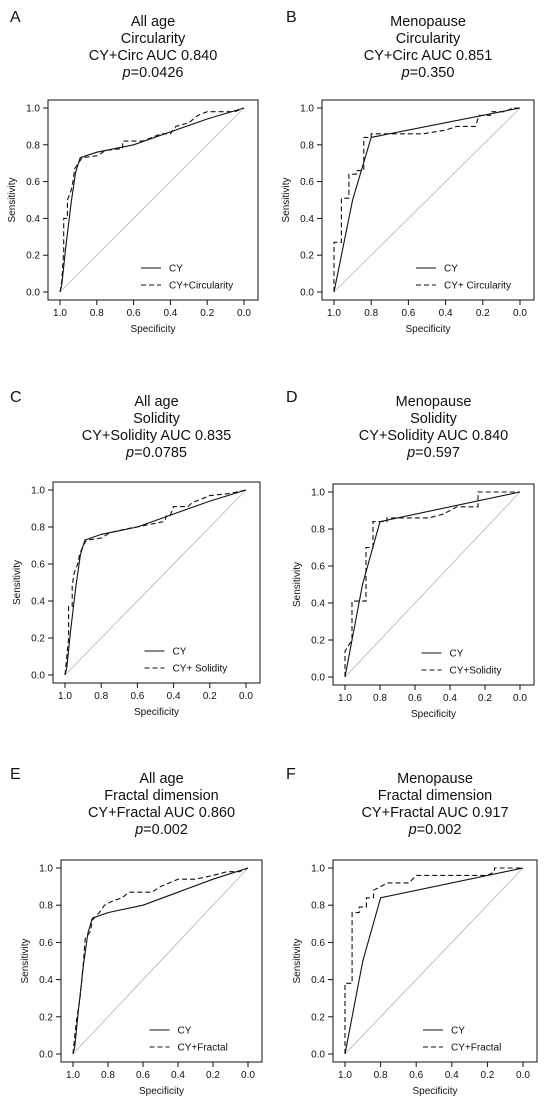  Describe the element at coordinates (432, 73) in the screenshot. I see `p-value-text: =0.350` at that location.